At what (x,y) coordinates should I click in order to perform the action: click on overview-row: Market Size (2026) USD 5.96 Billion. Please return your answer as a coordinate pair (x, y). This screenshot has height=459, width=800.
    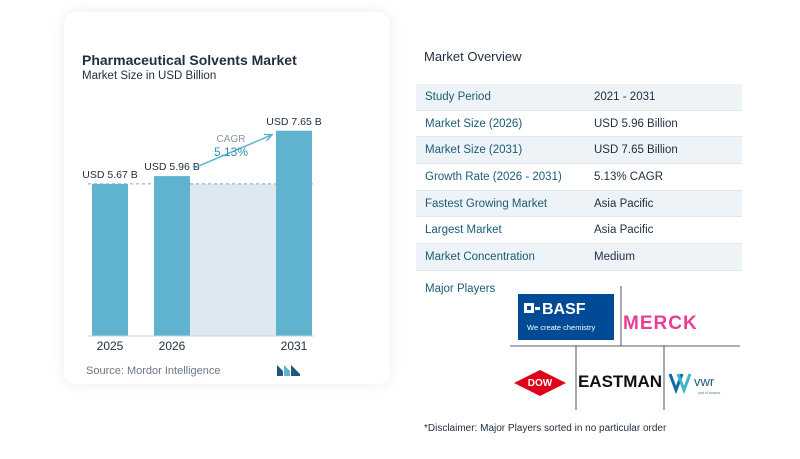
    Looking at the image, I should click on (579, 124).